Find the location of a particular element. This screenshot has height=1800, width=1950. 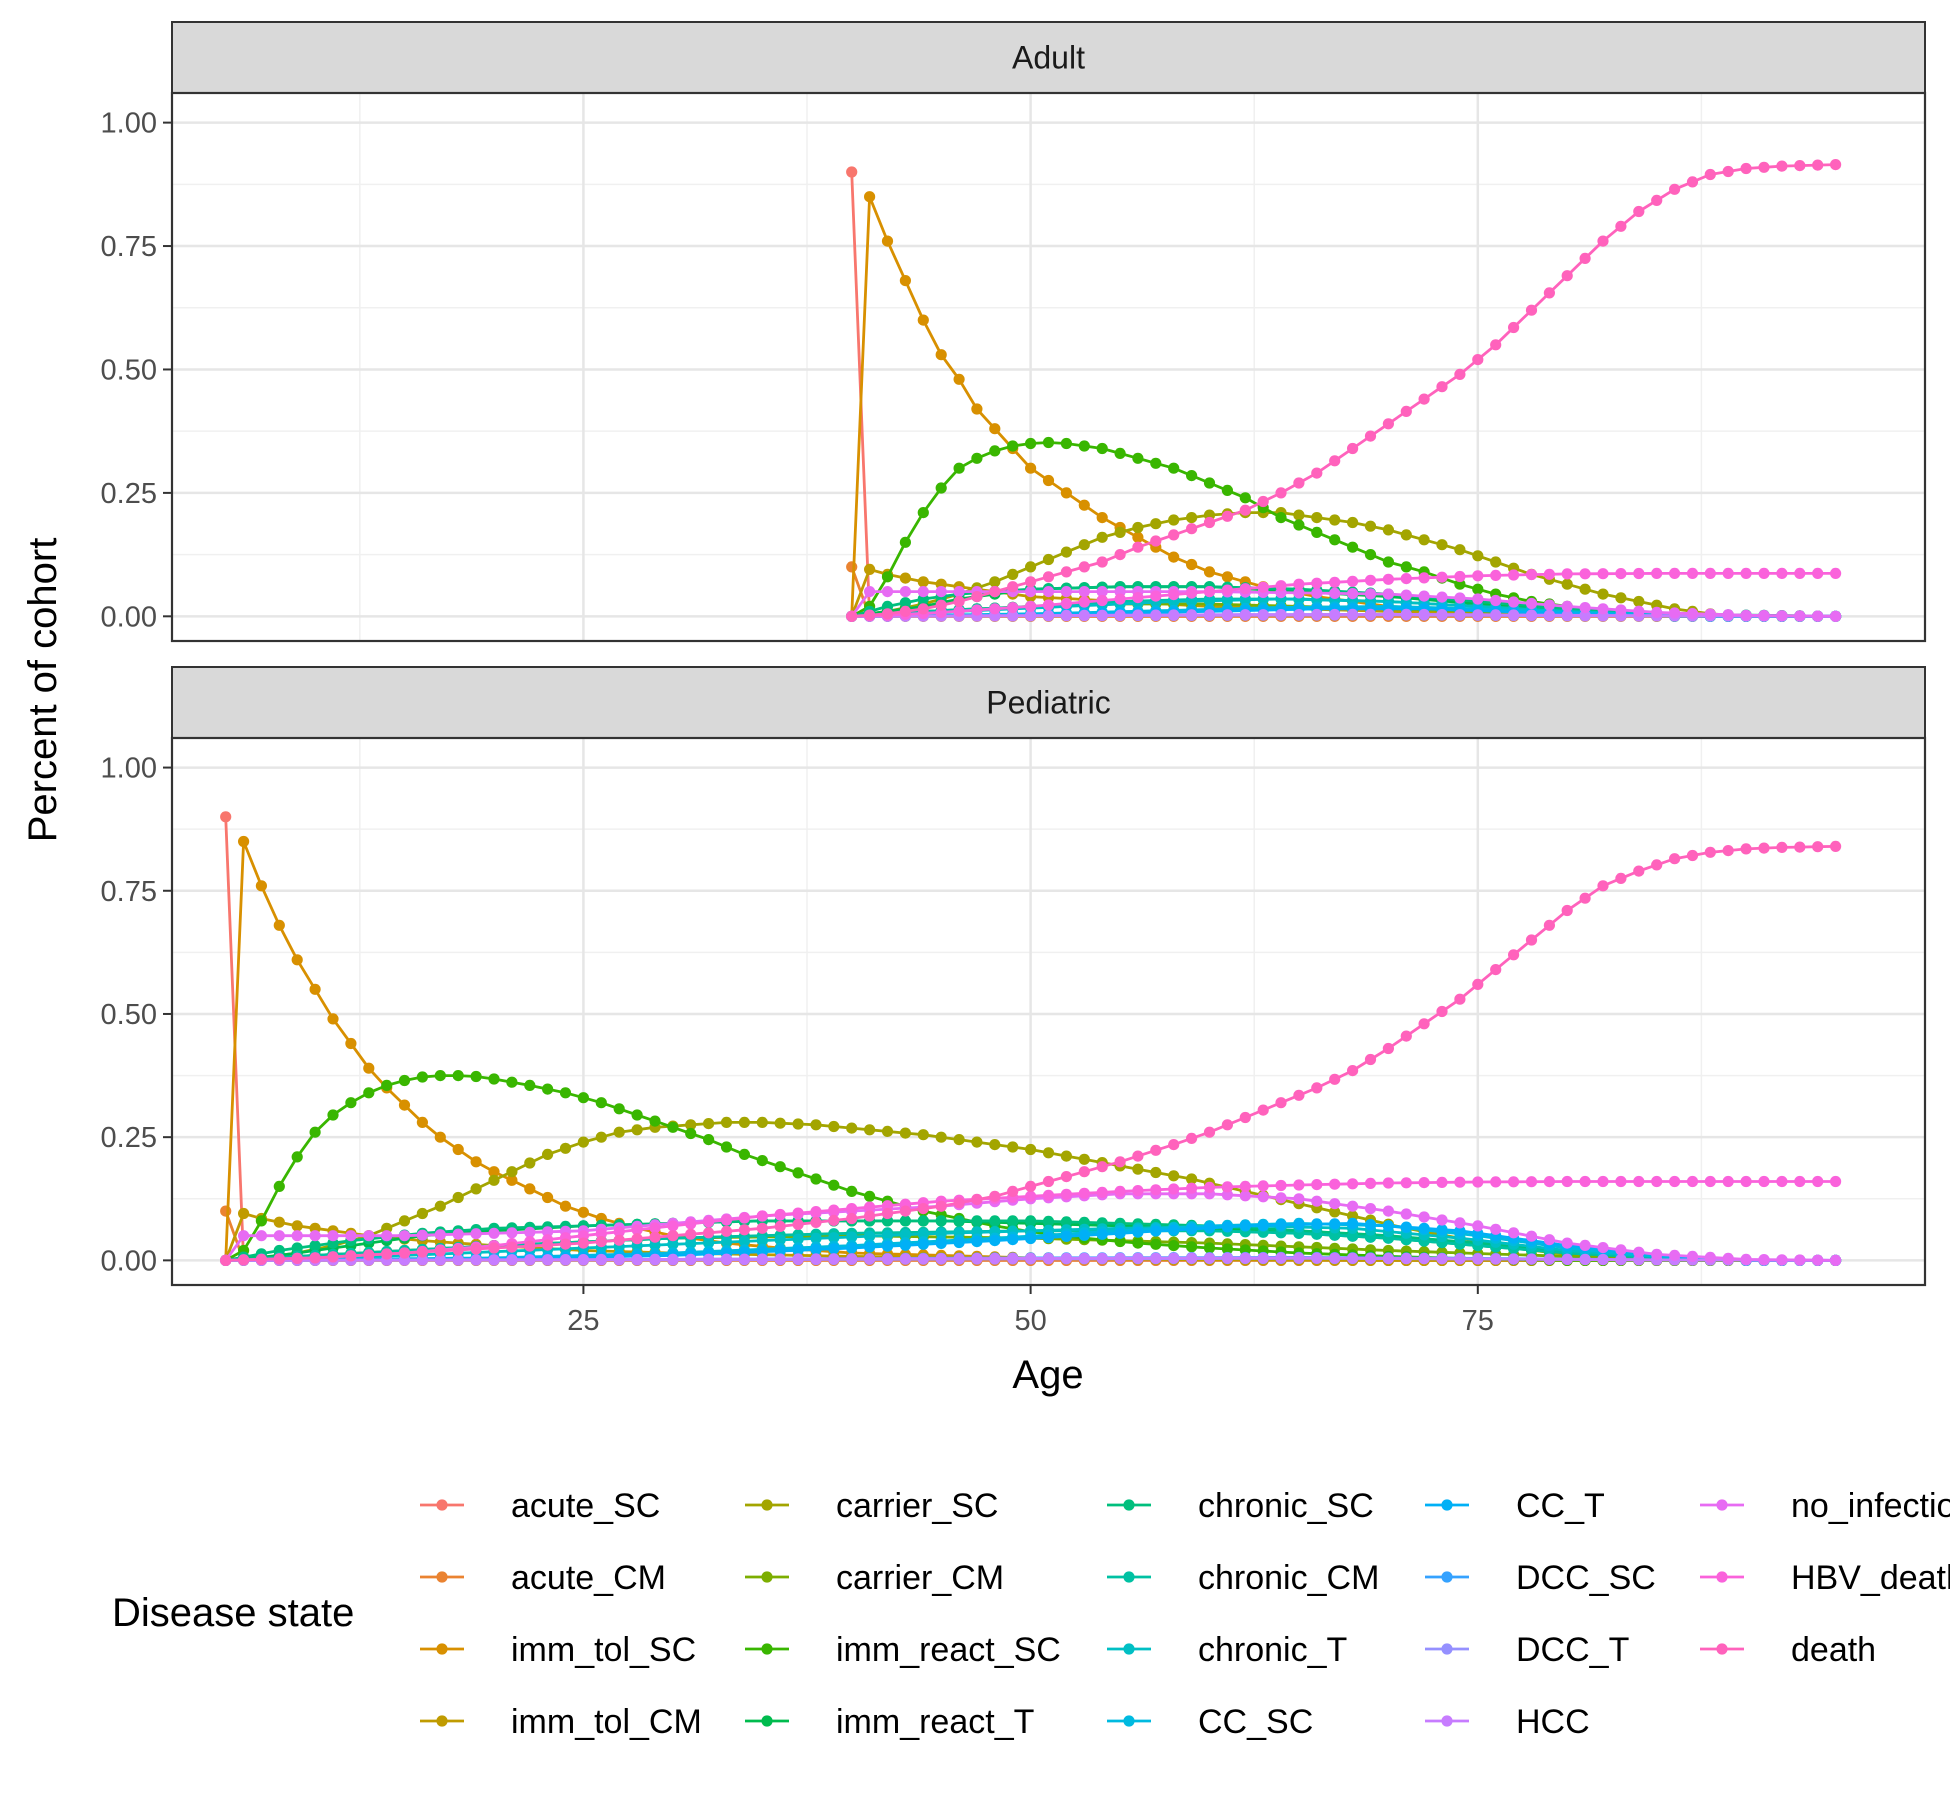

legend-item-CC_T: CC_T is located at coordinates (1515, 1506).